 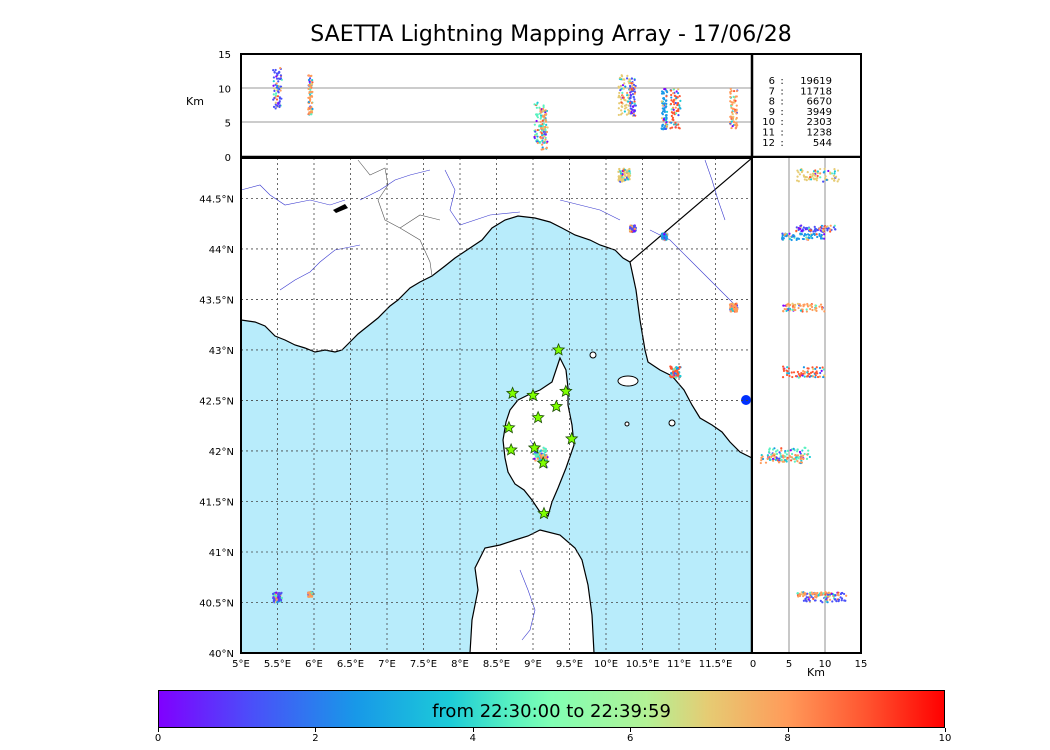 What do you see at coordinates (819, 122) in the screenshot?
I see `count-value: 2303` at bounding box center [819, 122].